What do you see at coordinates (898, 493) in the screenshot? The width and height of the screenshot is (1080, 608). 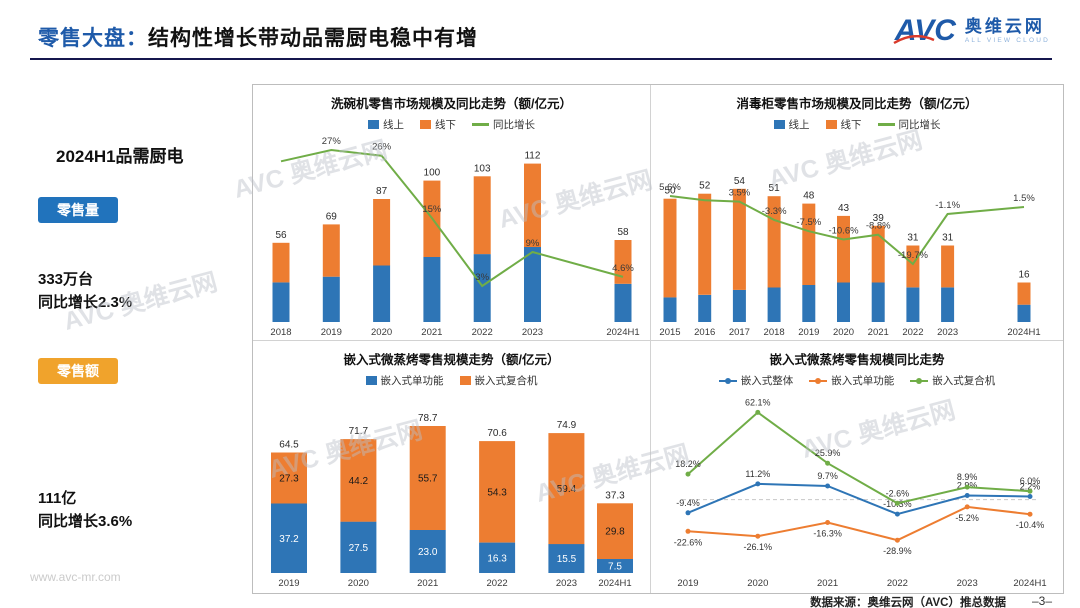 I see `growth-label: -2.6%` at bounding box center [898, 493].